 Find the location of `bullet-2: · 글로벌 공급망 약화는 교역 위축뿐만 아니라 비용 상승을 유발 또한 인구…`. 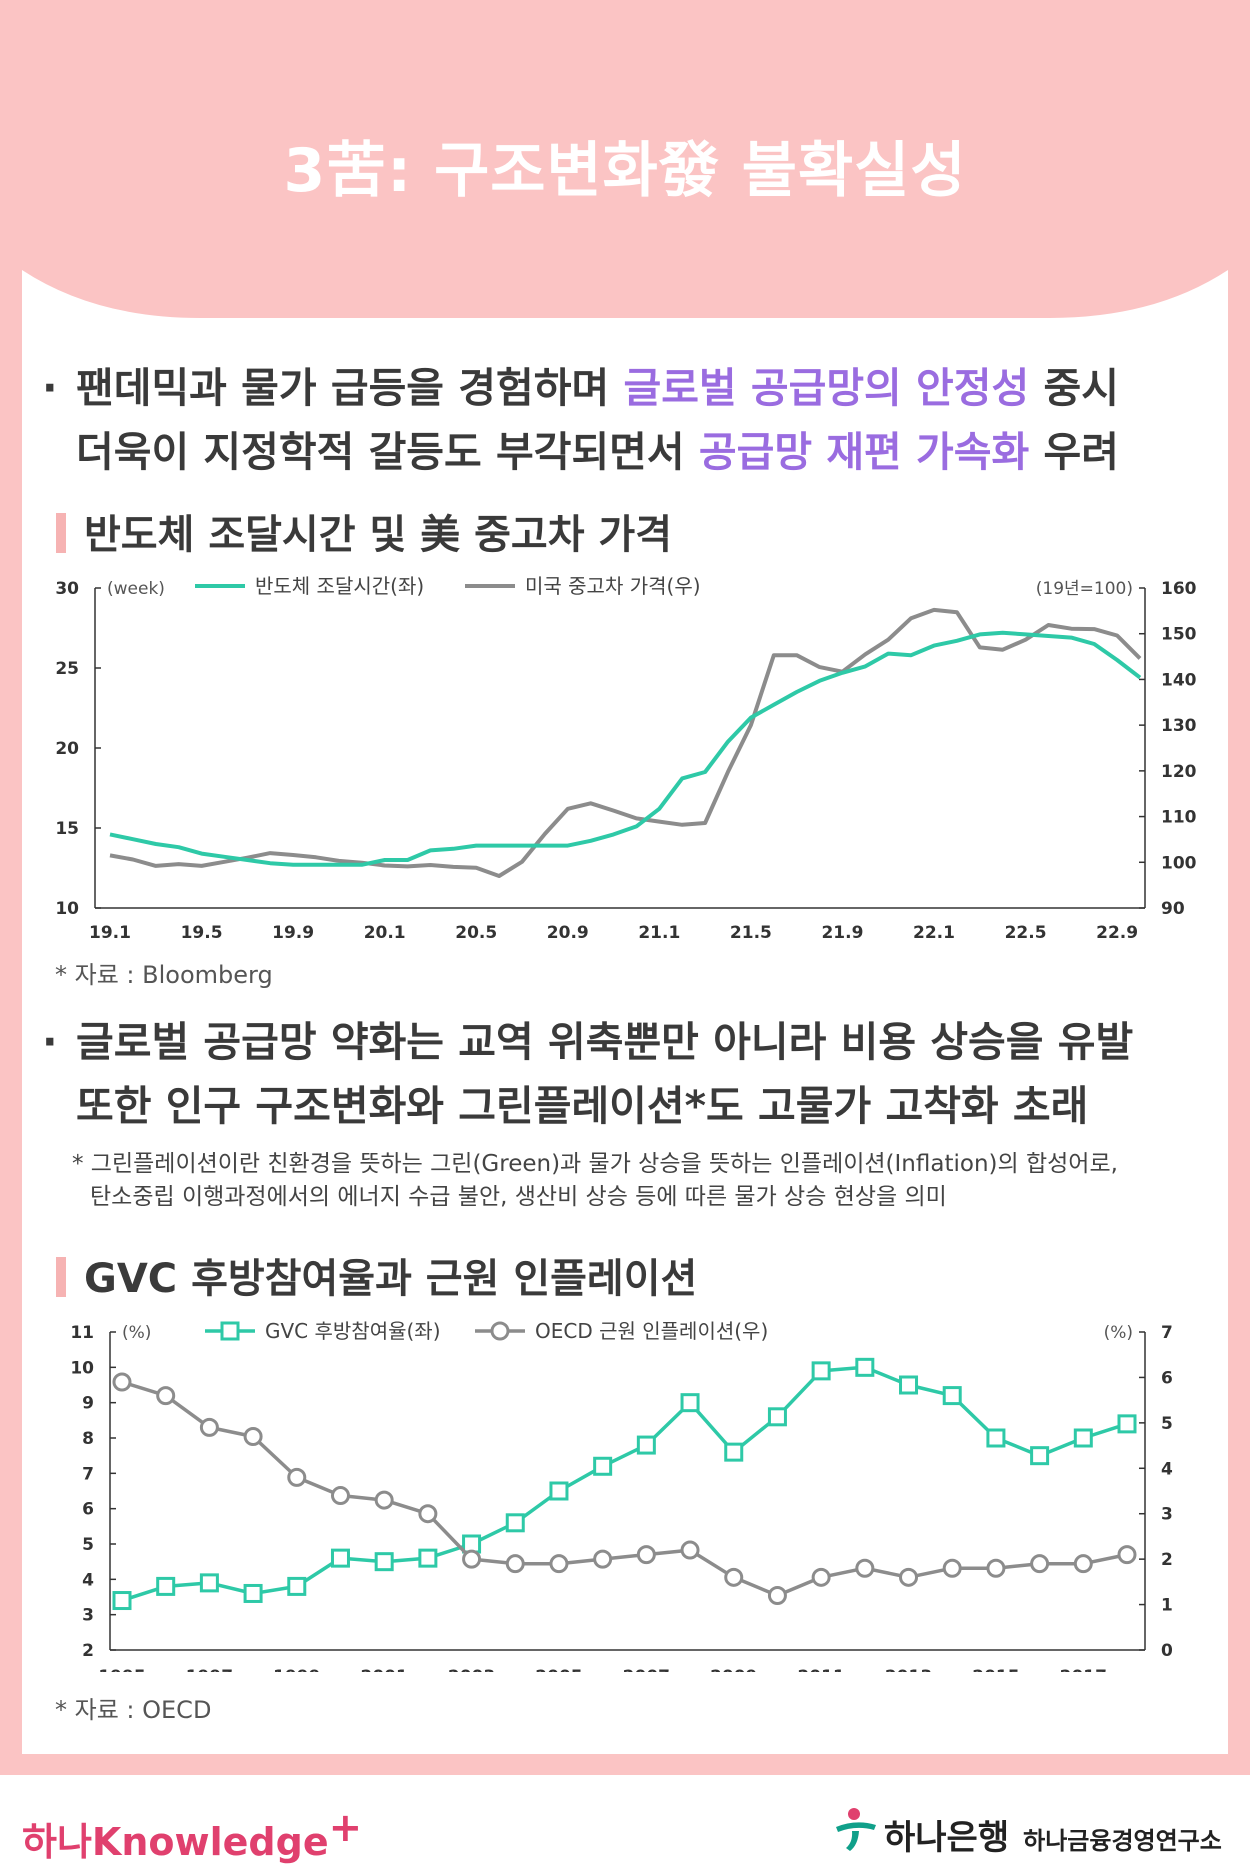

bullet-2: · 글로벌 공급망 약화는 교역 위축뿐만 아니라 비용 상승을 유발 또한 인구… is located at coordinates (588, 1074).